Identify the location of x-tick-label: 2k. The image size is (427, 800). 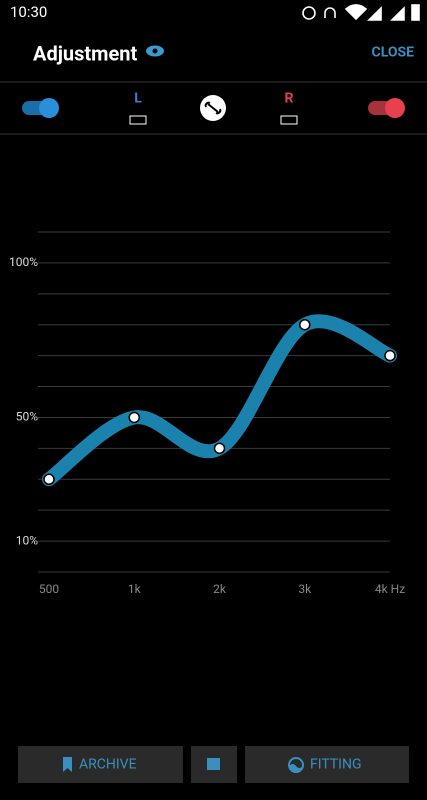
(220, 589).